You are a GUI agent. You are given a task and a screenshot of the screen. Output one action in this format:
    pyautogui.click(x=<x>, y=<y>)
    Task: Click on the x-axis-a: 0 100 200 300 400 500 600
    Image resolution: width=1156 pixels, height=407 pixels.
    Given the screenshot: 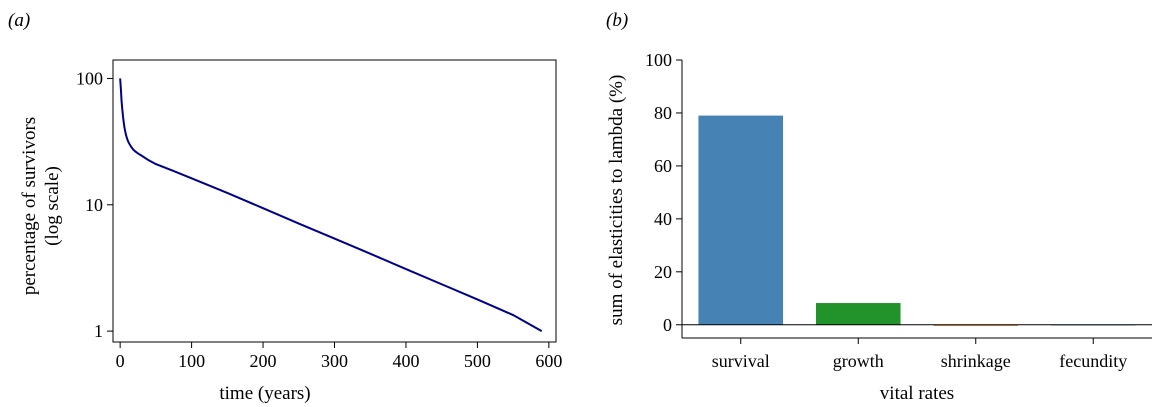 What is the action you would take?
    pyautogui.click(x=339, y=356)
    